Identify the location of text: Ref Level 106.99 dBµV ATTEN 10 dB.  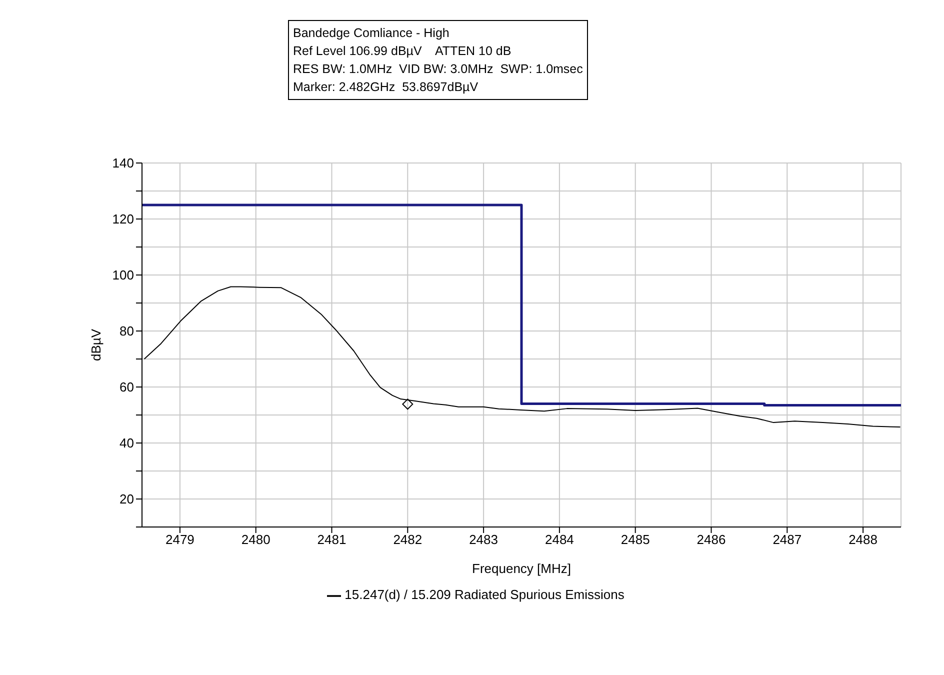
(402, 51).